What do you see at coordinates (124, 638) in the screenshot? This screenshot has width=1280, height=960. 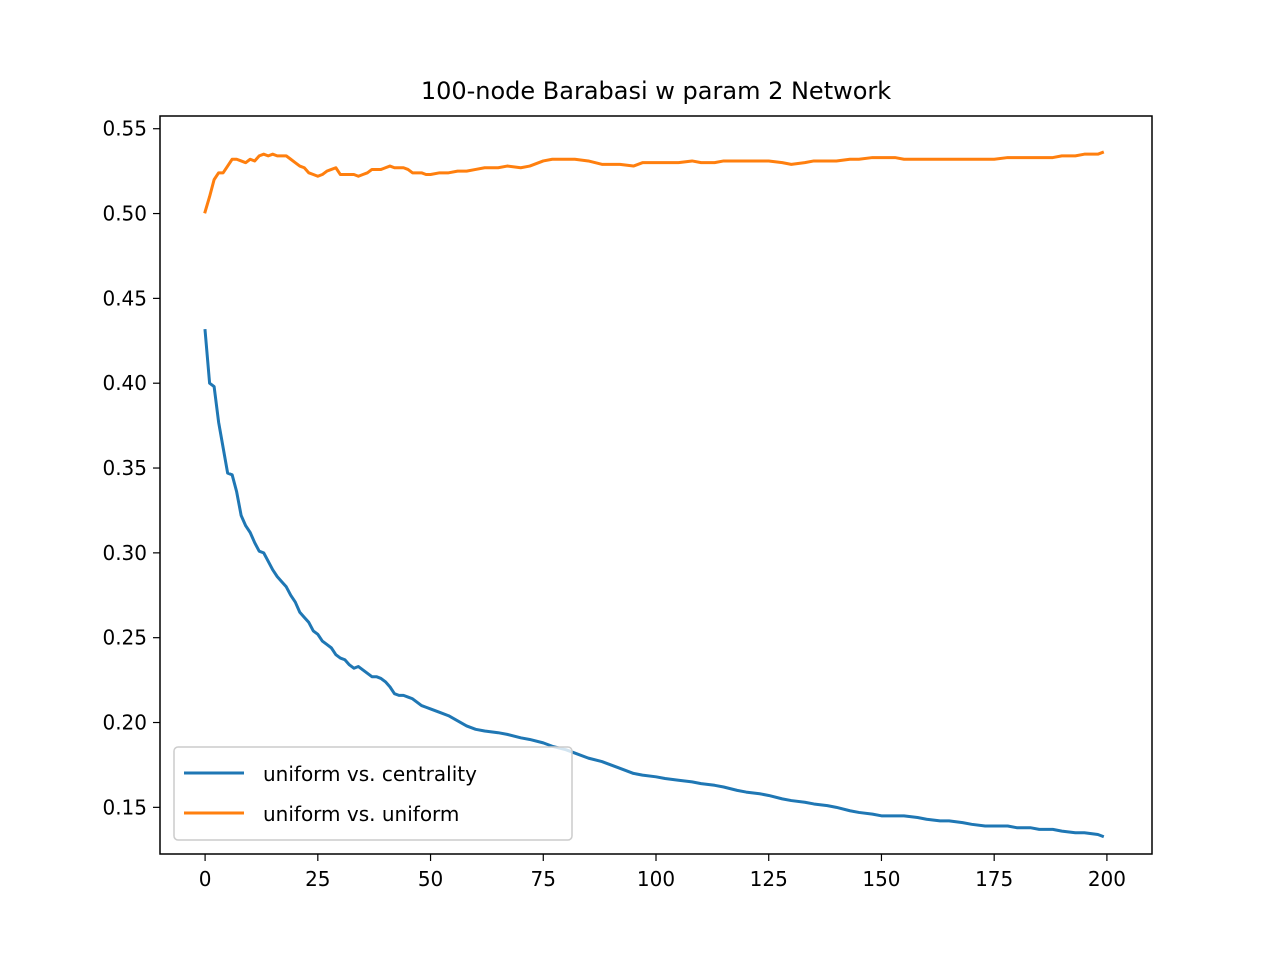 I see `y-tick-label: 0.25` at bounding box center [124, 638].